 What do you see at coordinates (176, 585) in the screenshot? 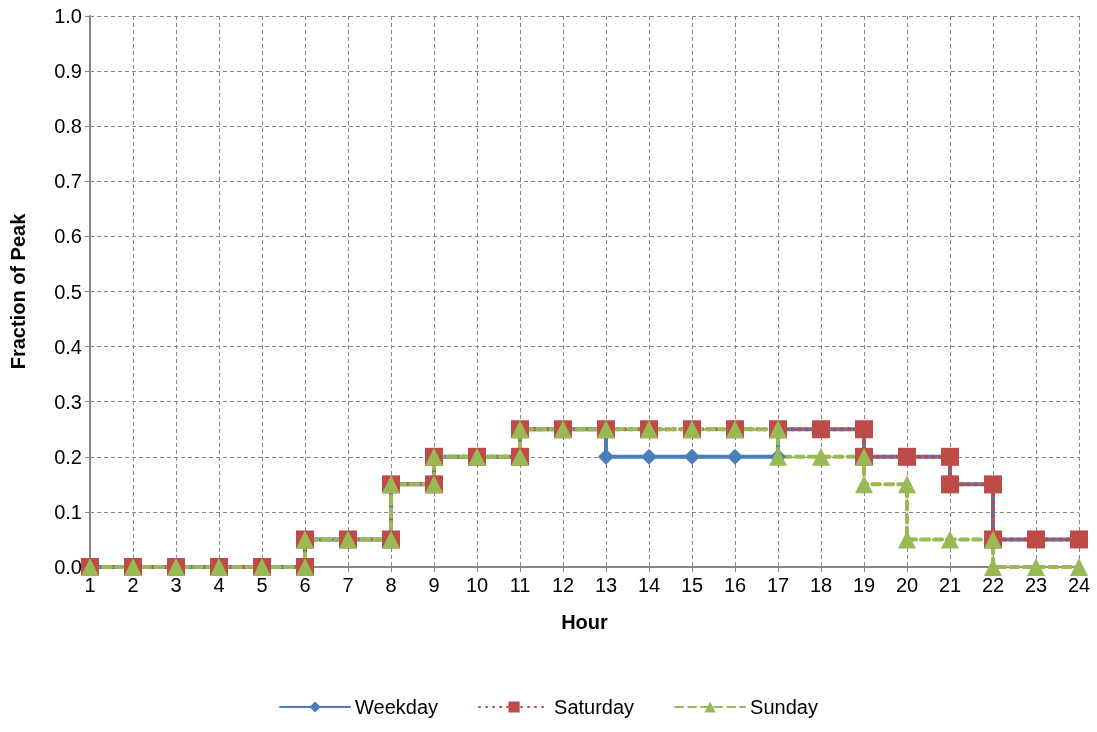
I see `x-tick-label: 3` at bounding box center [176, 585].